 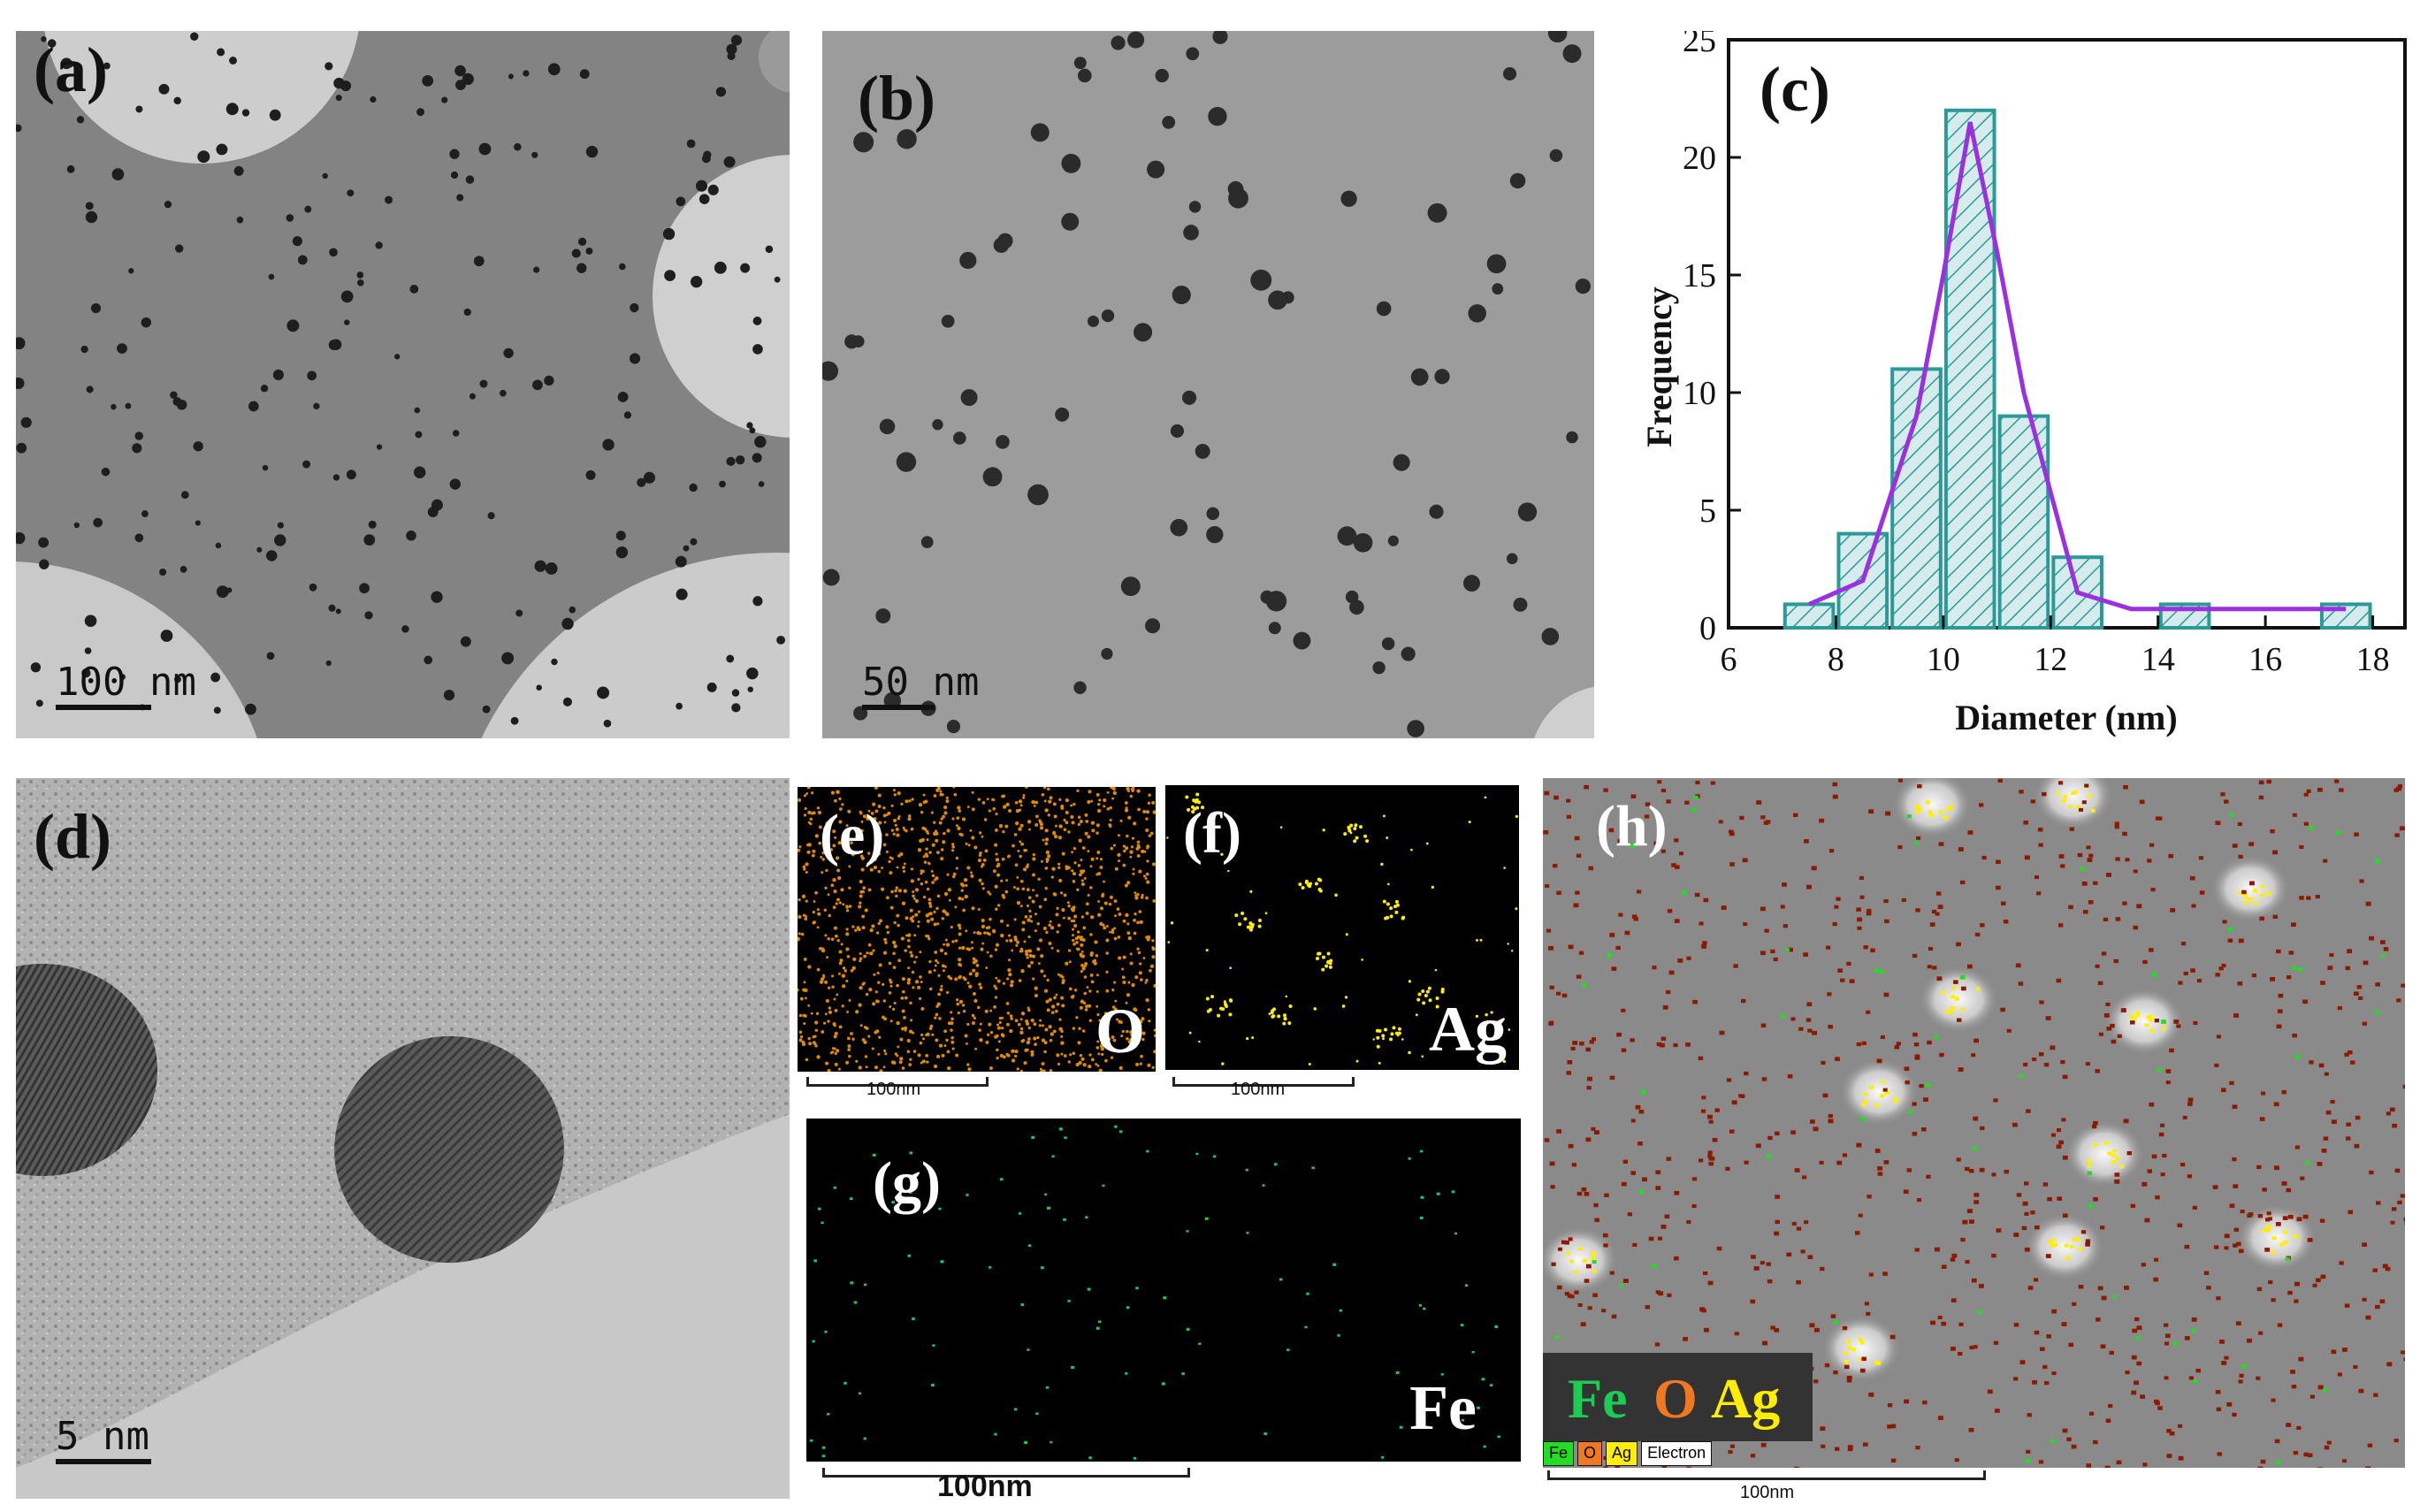 I want to click on y-axis-label: Frequency, so click(x=1659, y=366).